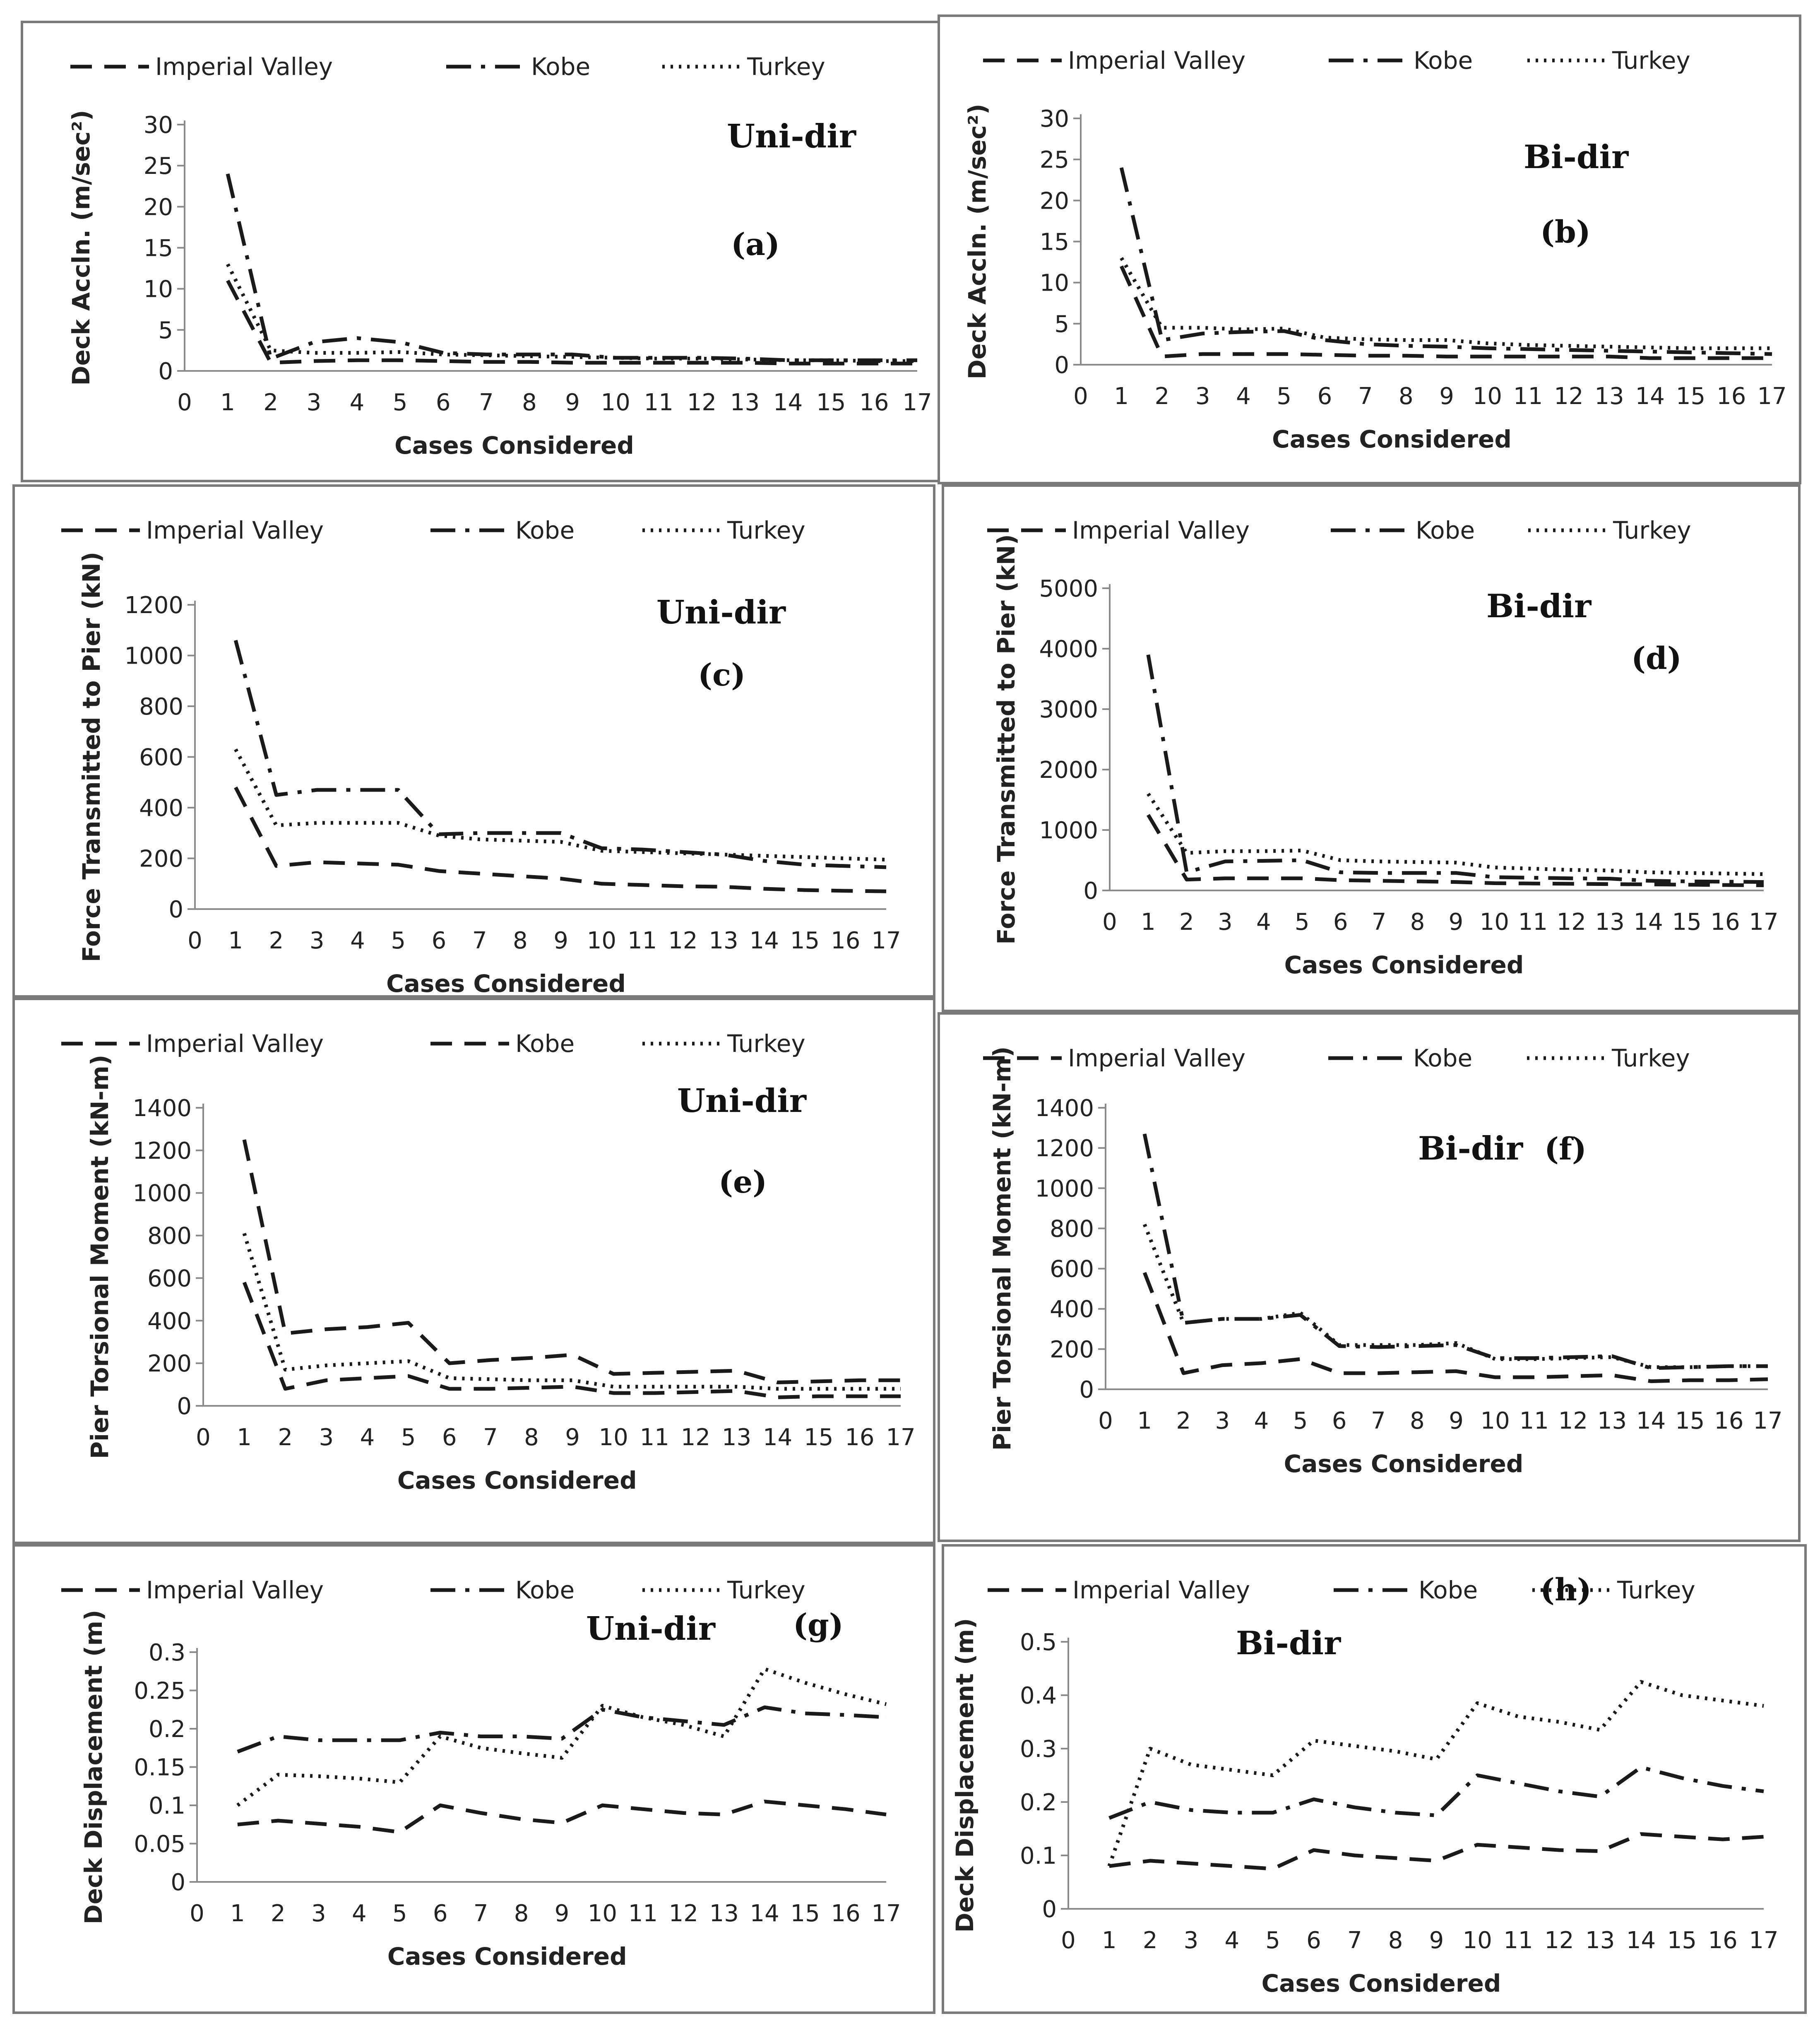 The image size is (1820, 2021). What do you see at coordinates (158, 289) in the screenshot?
I see `y-tick-label-a-2: 10` at bounding box center [158, 289].